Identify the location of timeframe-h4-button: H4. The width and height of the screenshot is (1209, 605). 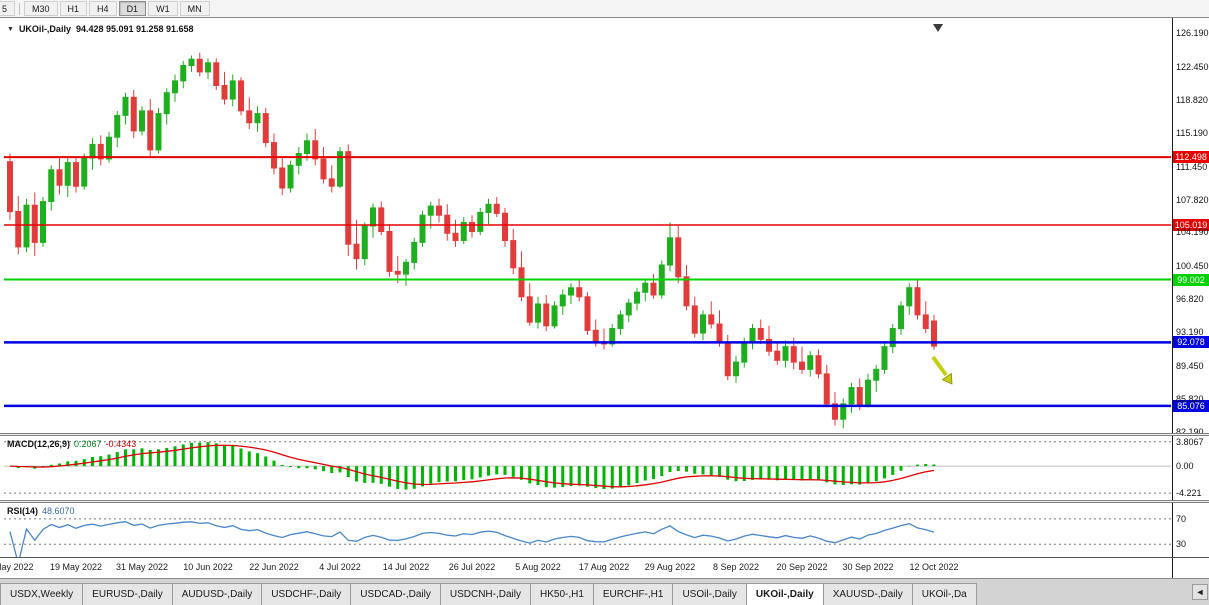
(103, 8).